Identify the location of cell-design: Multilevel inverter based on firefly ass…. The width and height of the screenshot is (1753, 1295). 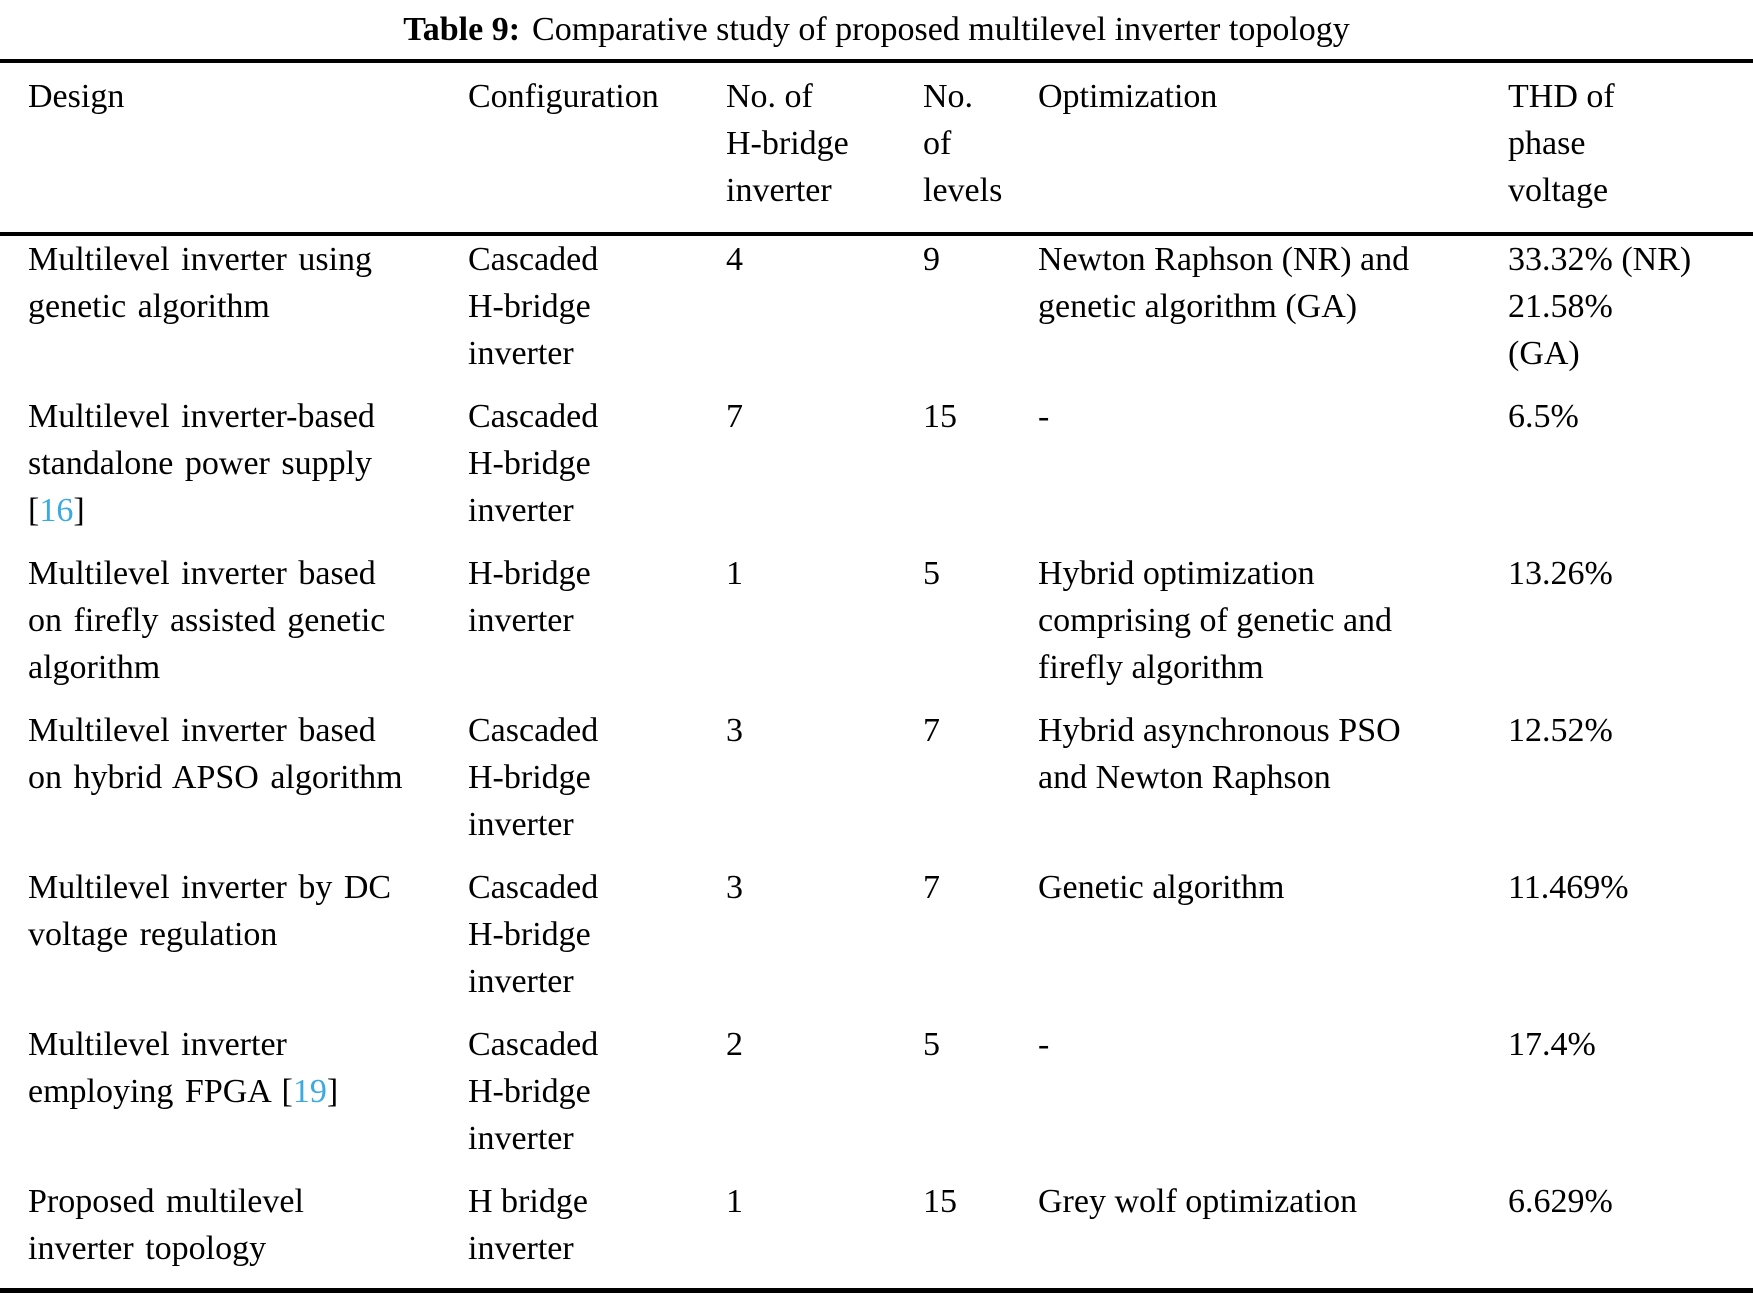
(234, 628).